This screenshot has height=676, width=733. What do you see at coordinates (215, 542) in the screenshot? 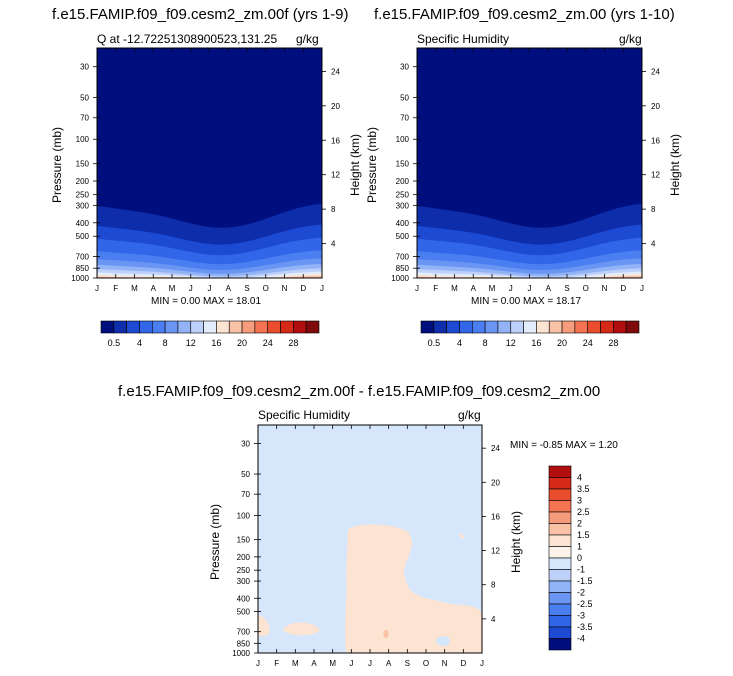
I see `panel3-y-axis-label: Pressure (mb)` at bounding box center [215, 542].